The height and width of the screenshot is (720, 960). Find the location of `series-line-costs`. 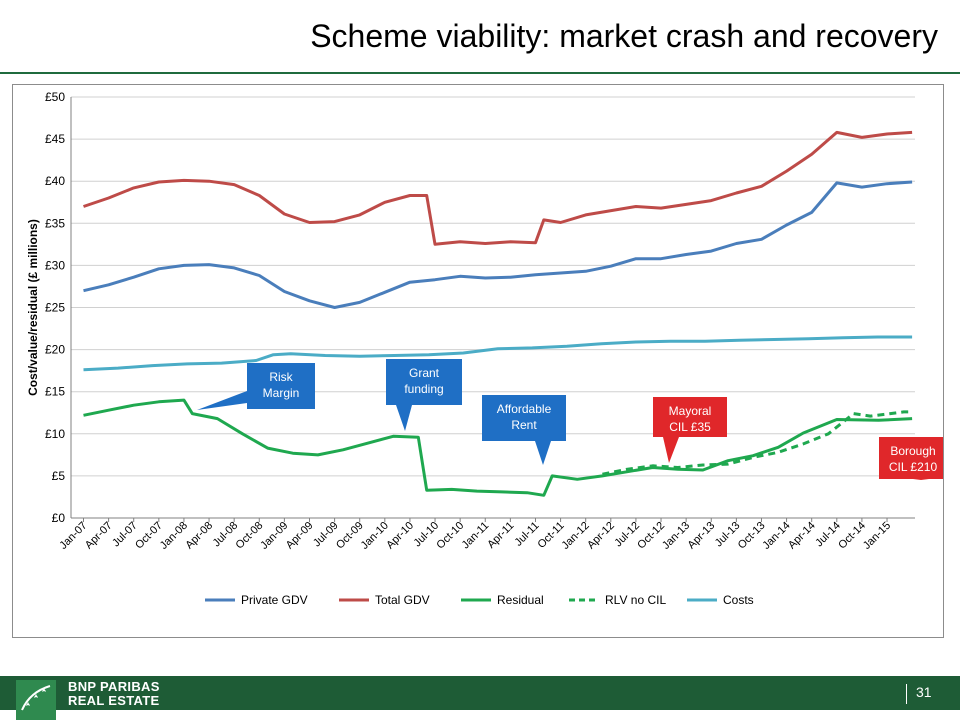

series-line-costs is located at coordinates (498, 353).